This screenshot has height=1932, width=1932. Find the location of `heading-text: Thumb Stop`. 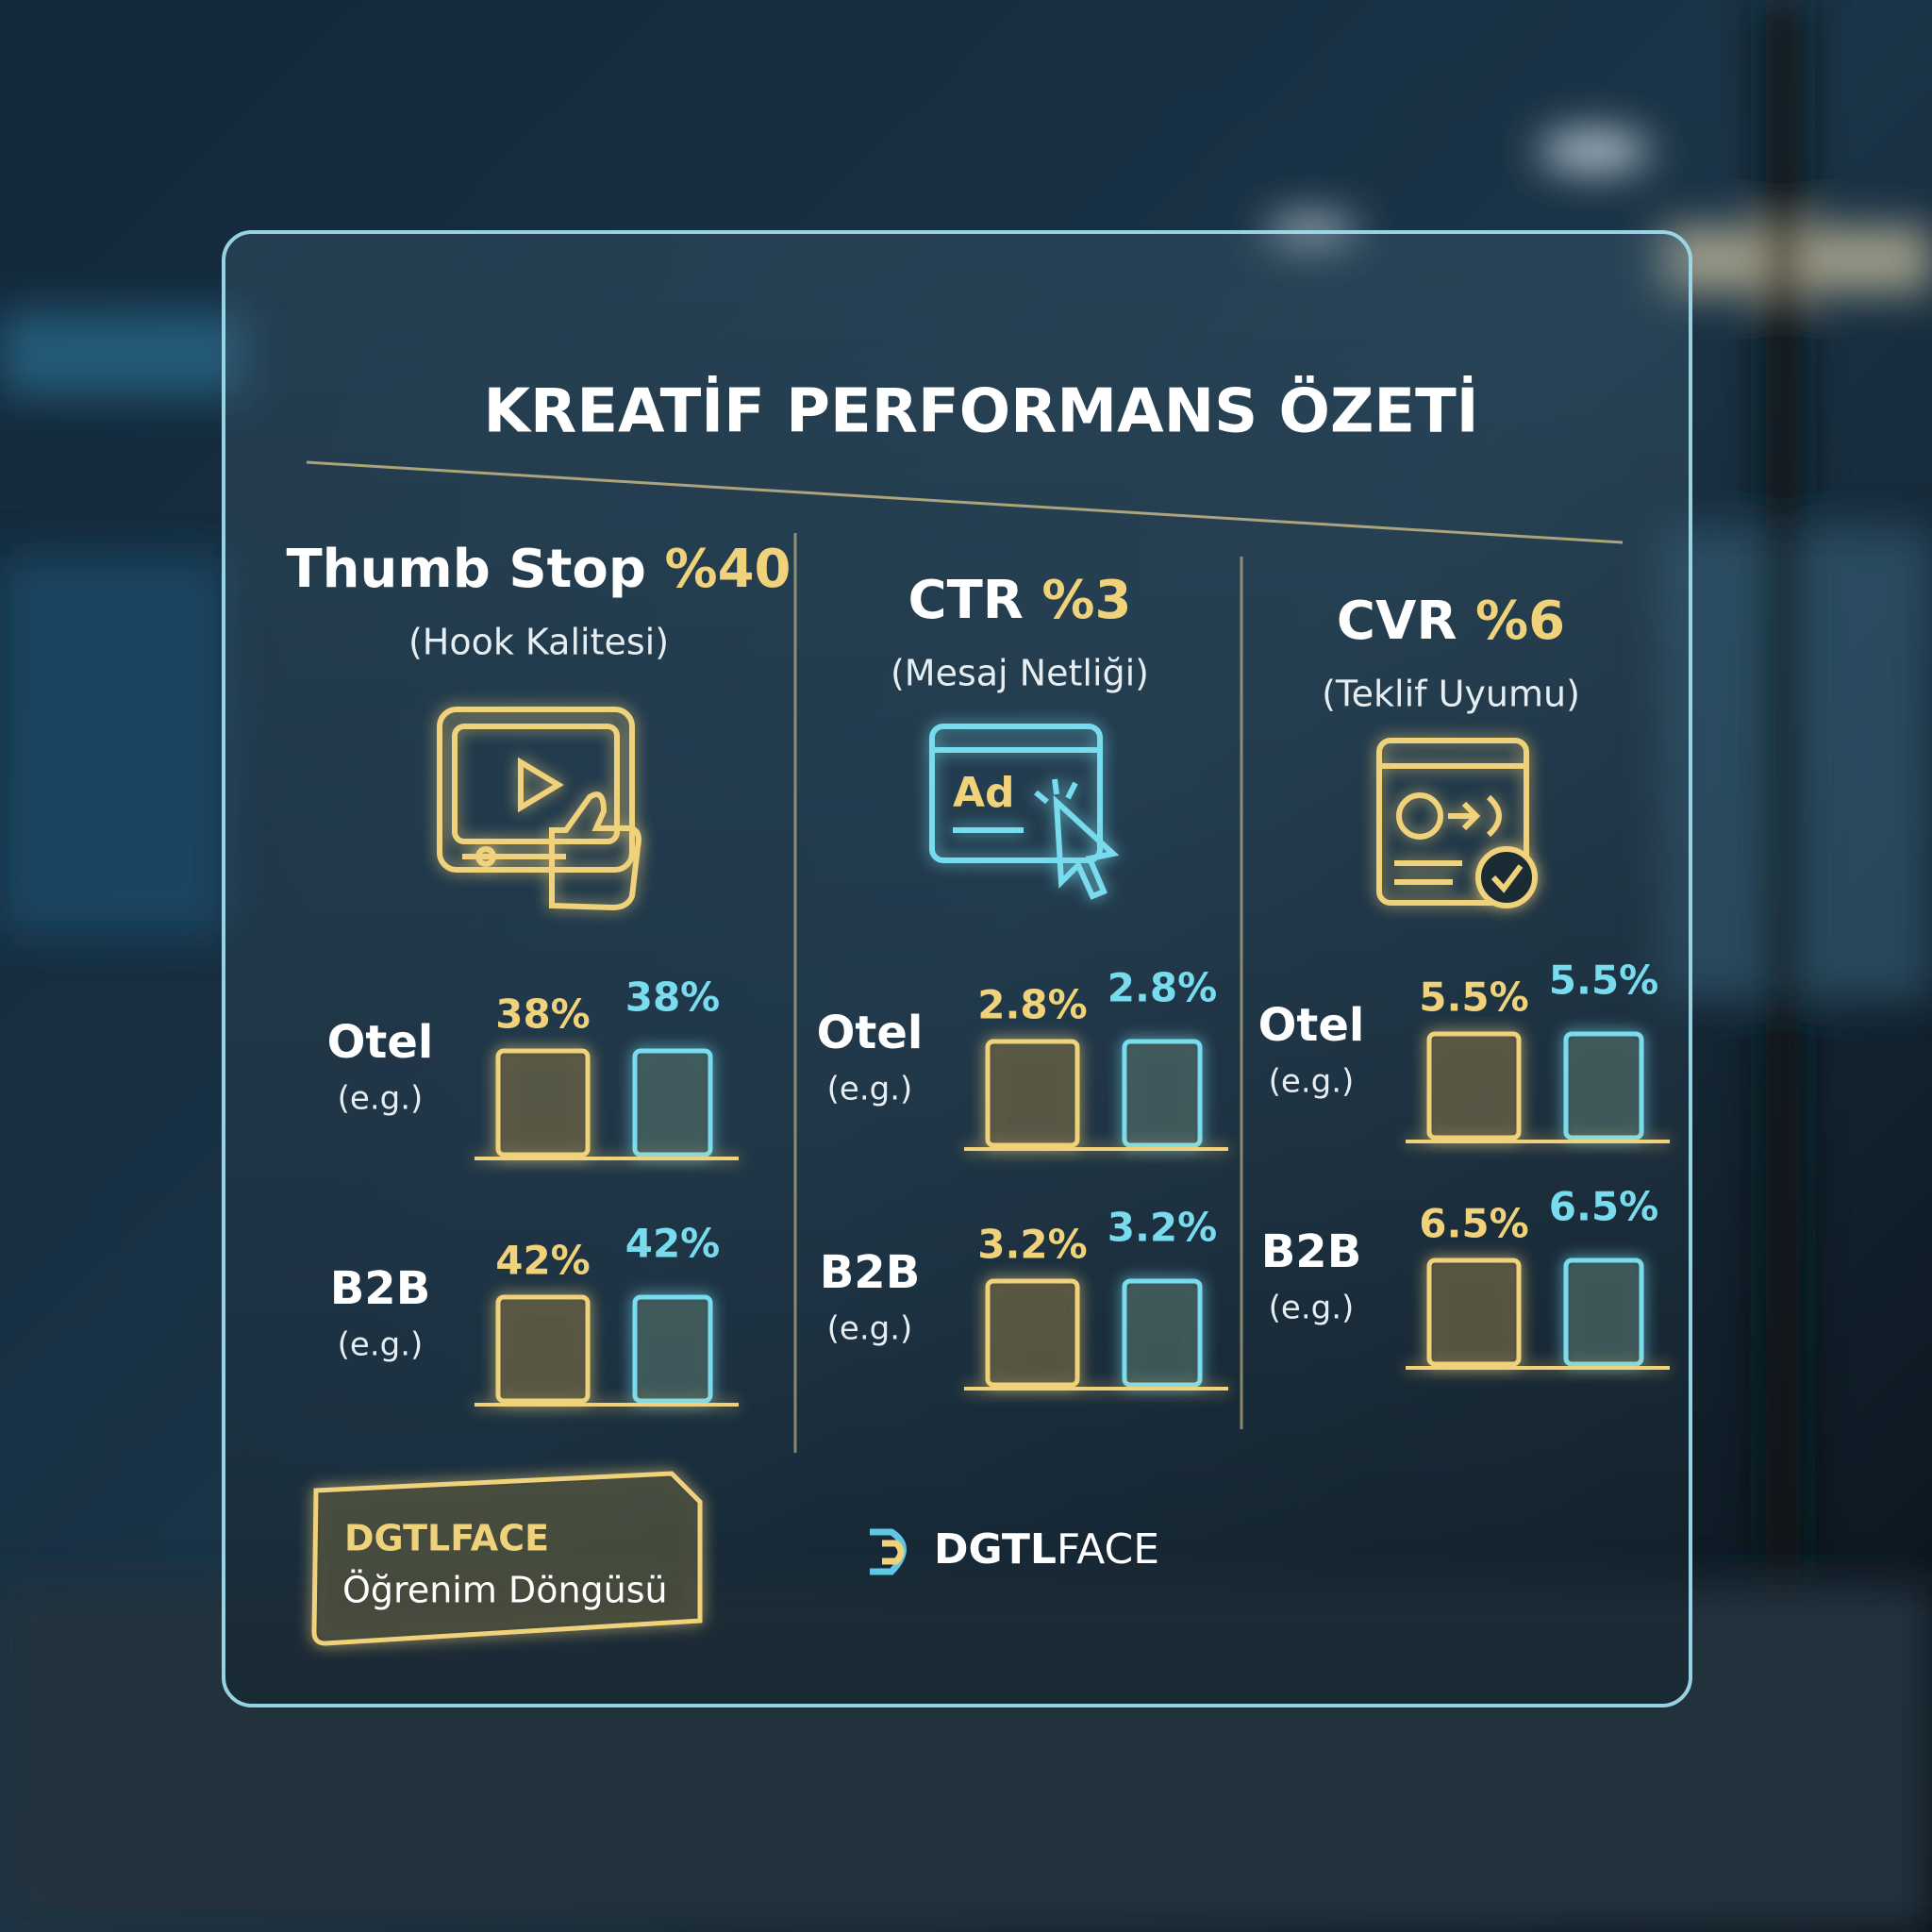

heading-text: Thumb Stop is located at coordinates (466, 569).